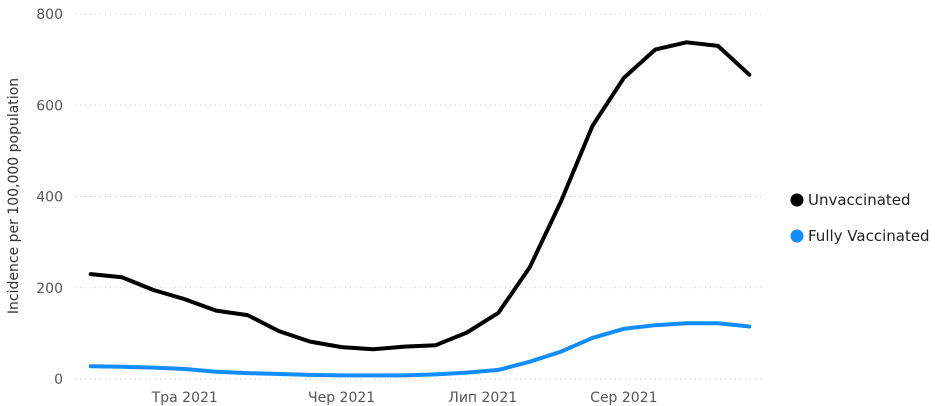 The image size is (935, 406). Describe the element at coordinates (341, 398) in the screenshot. I see `x-tick-label: Чер 2021` at that location.